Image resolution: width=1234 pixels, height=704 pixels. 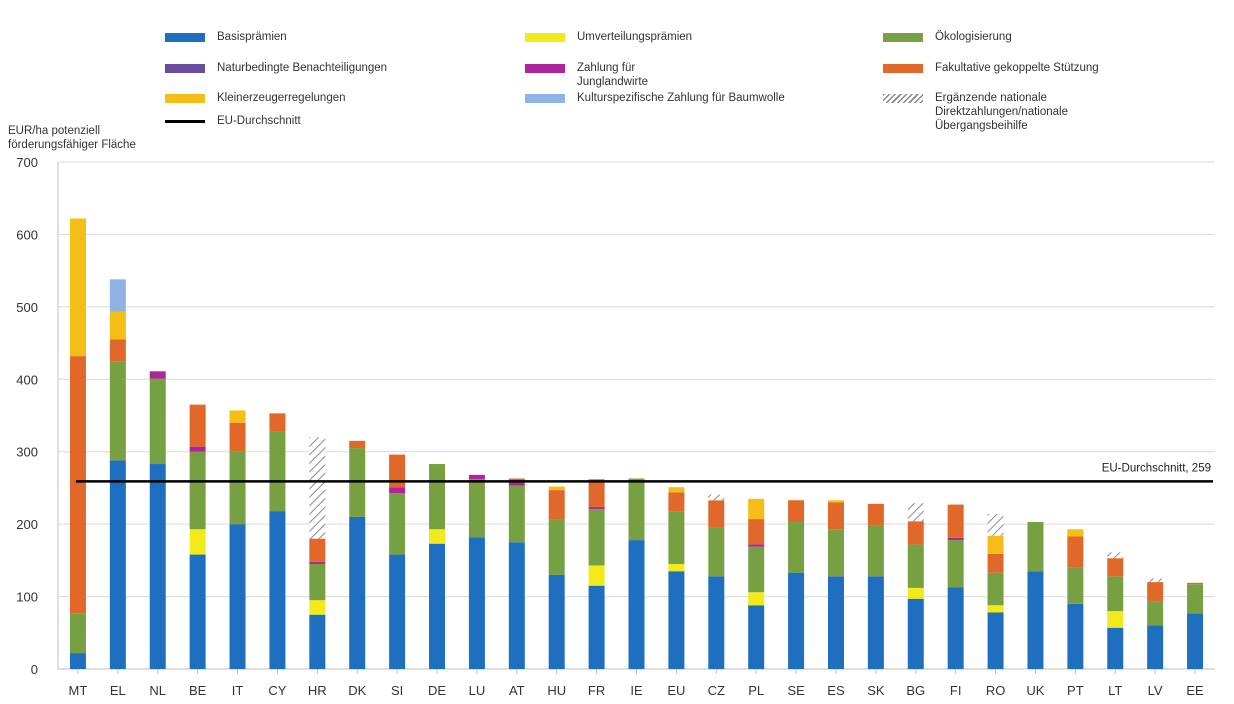 I want to click on x-tick-label: BG, so click(x=915, y=690).